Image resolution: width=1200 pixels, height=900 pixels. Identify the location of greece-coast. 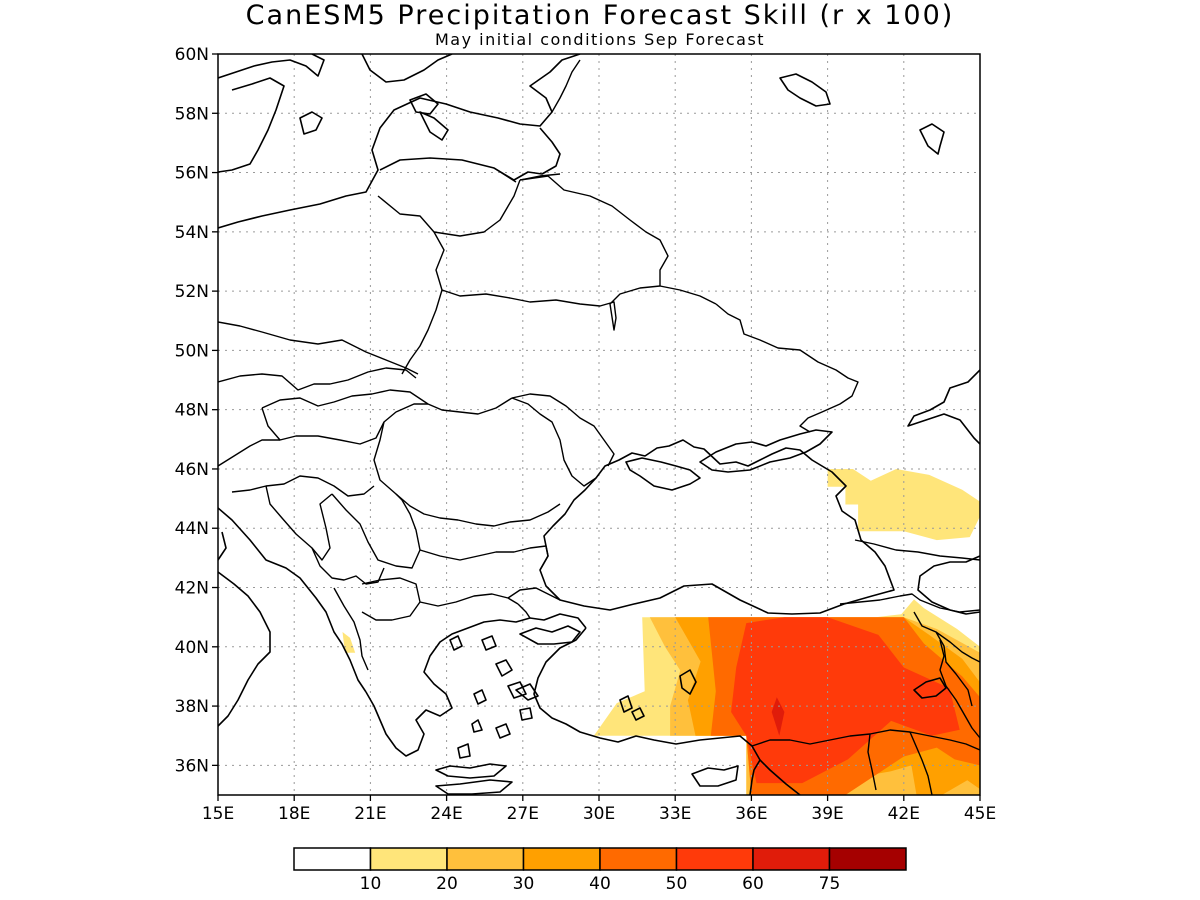
(476, 685).